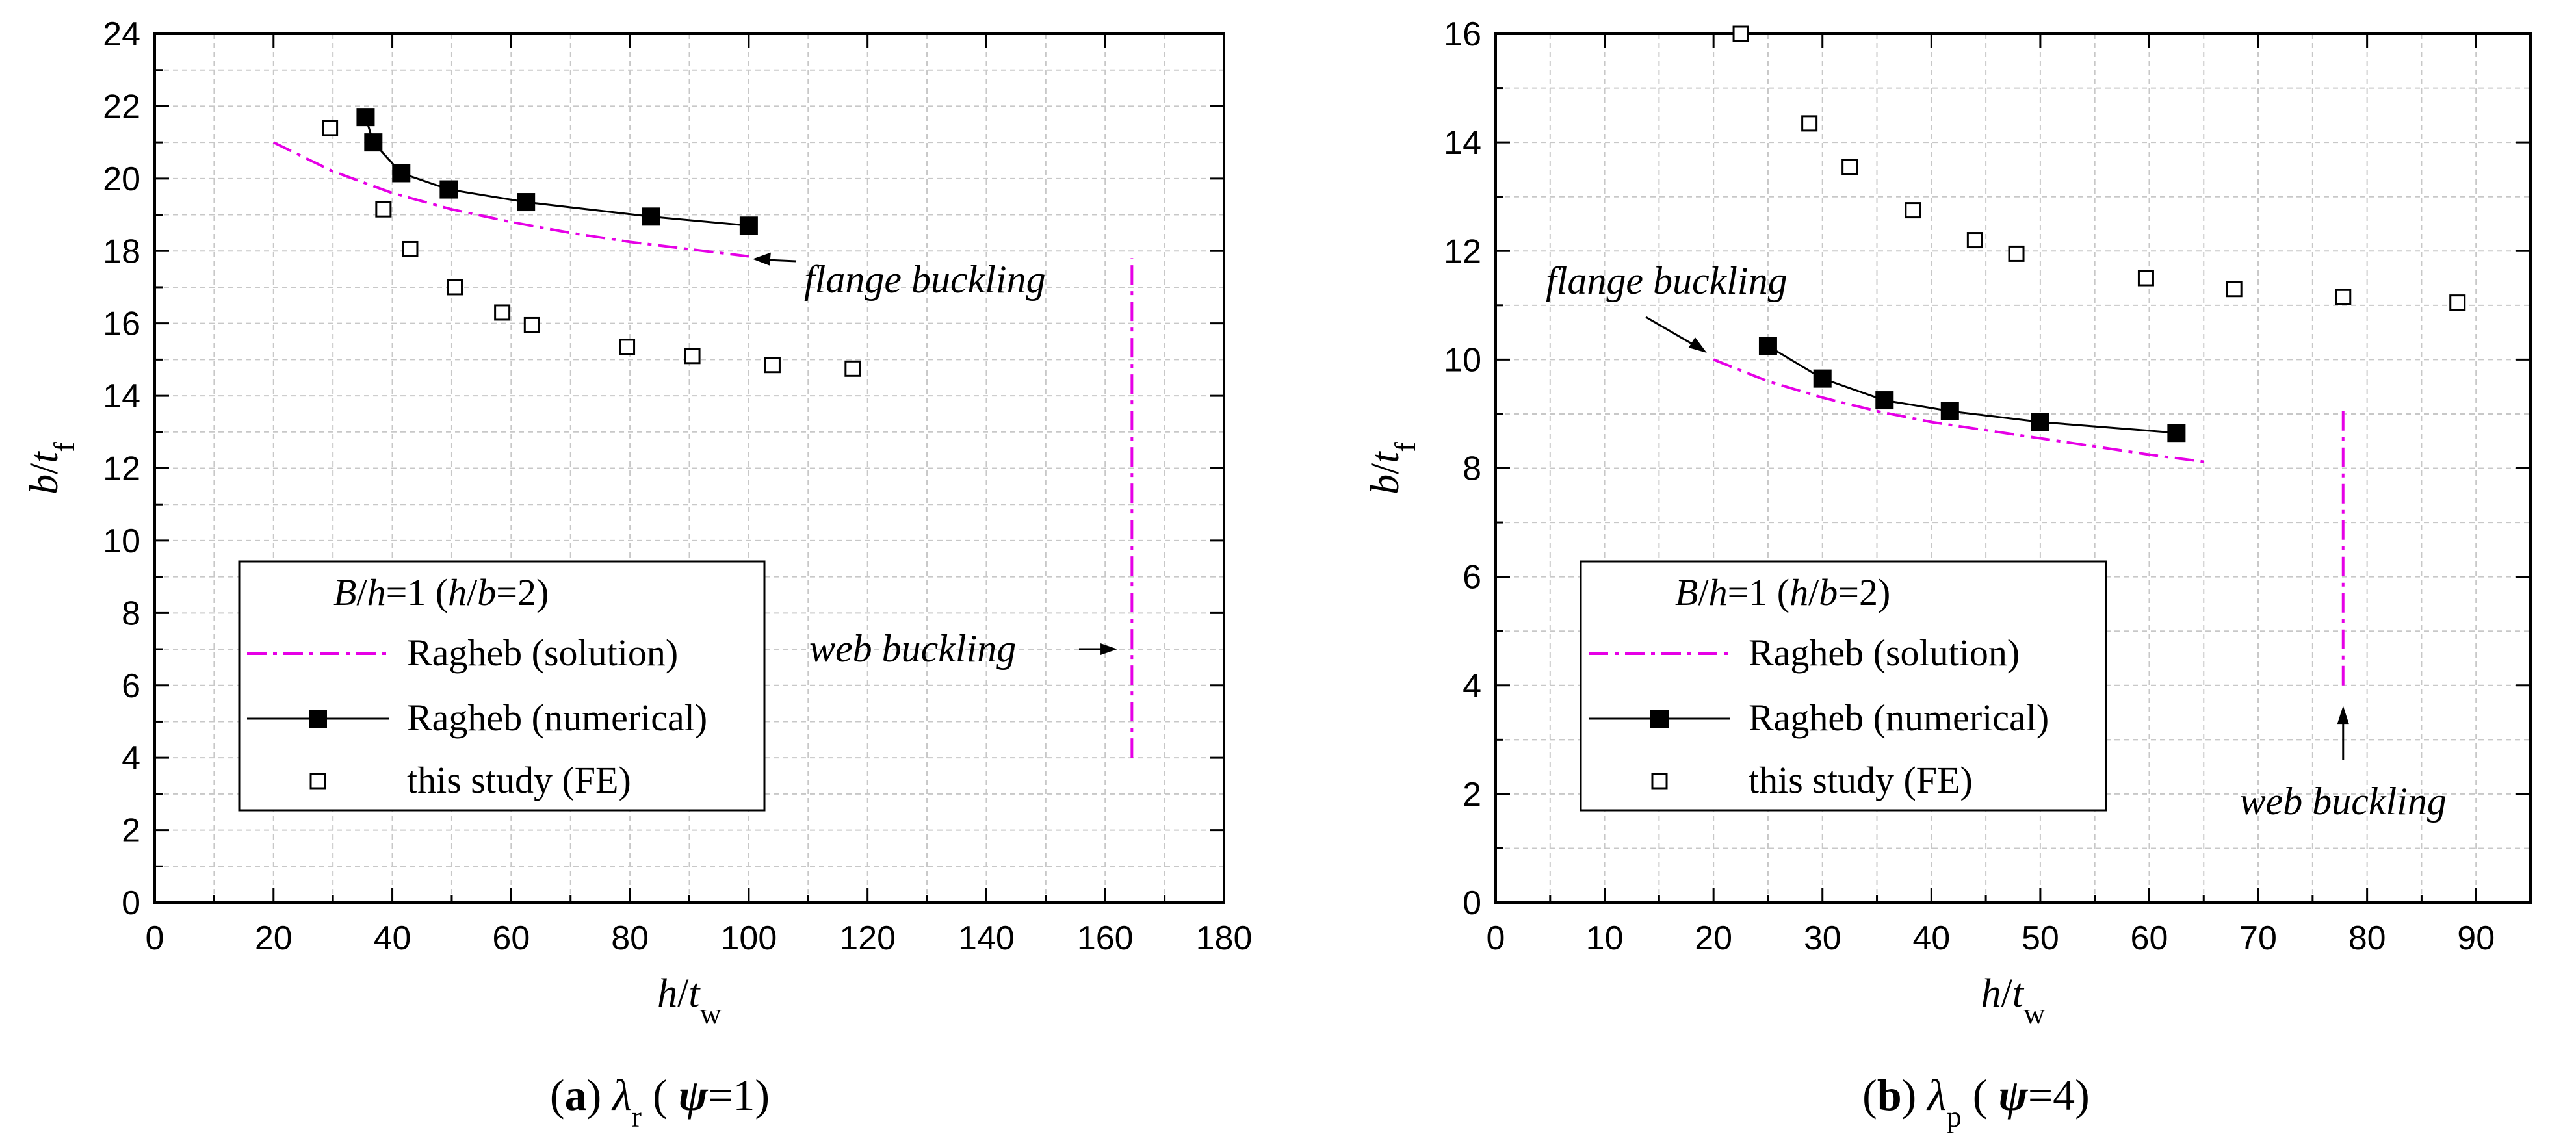 This screenshot has height=1143, width=2576. What do you see at coordinates (121, 324) in the screenshot?
I see `y-tick-label: 16` at bounding box center [121, 324].